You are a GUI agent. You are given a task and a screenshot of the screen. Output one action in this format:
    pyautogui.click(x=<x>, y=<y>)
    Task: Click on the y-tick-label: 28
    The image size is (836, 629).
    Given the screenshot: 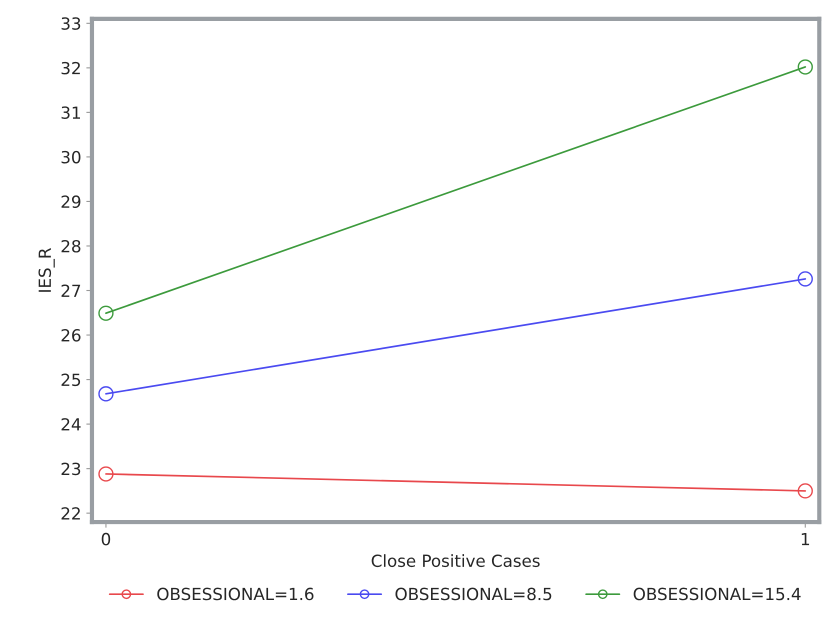 What is the action you would take?
    pyautogui.click(x=71, y=246)
    